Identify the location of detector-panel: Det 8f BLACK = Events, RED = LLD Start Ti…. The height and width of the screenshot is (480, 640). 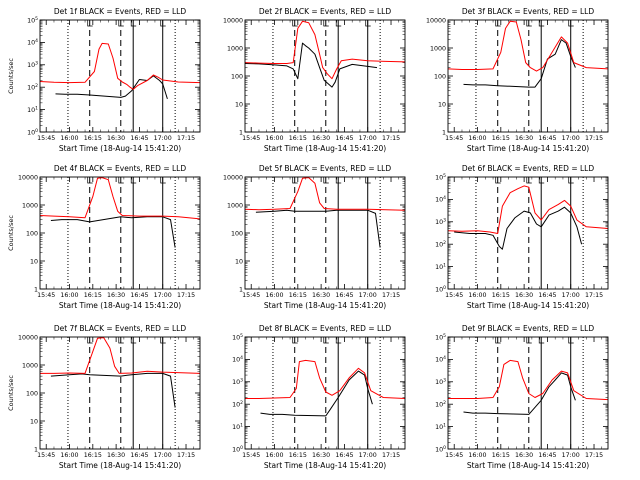
(319, 397).